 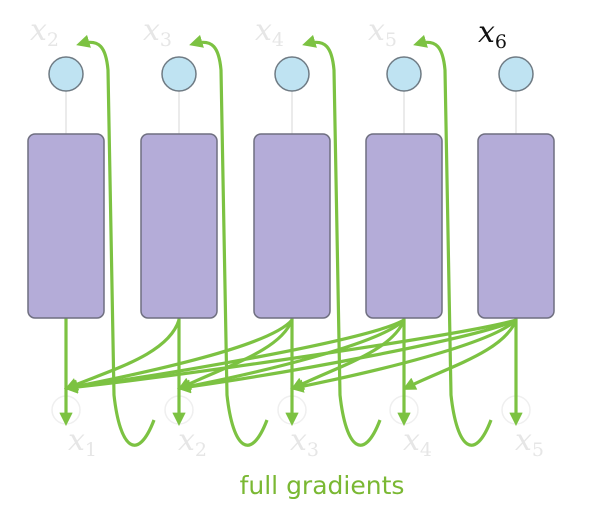 What do you see at coordinates (304, 442) in the screenshot?
I see `bottom-label-x3: x3` at bounding box center [304, 442].